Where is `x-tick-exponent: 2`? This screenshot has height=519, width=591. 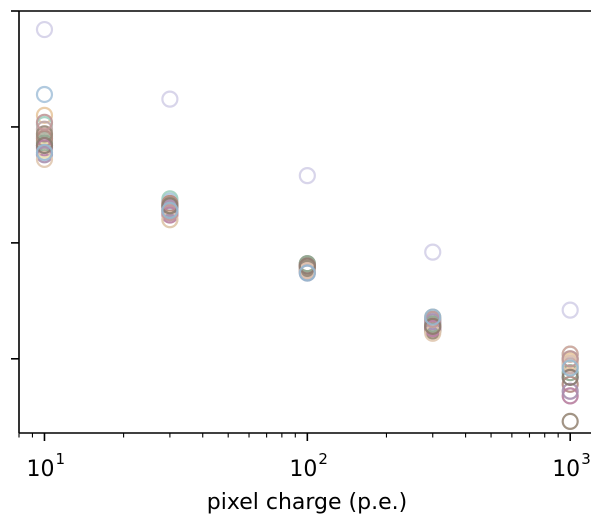
x-tick-exponent: 2 is located at coordinates (323, 459).